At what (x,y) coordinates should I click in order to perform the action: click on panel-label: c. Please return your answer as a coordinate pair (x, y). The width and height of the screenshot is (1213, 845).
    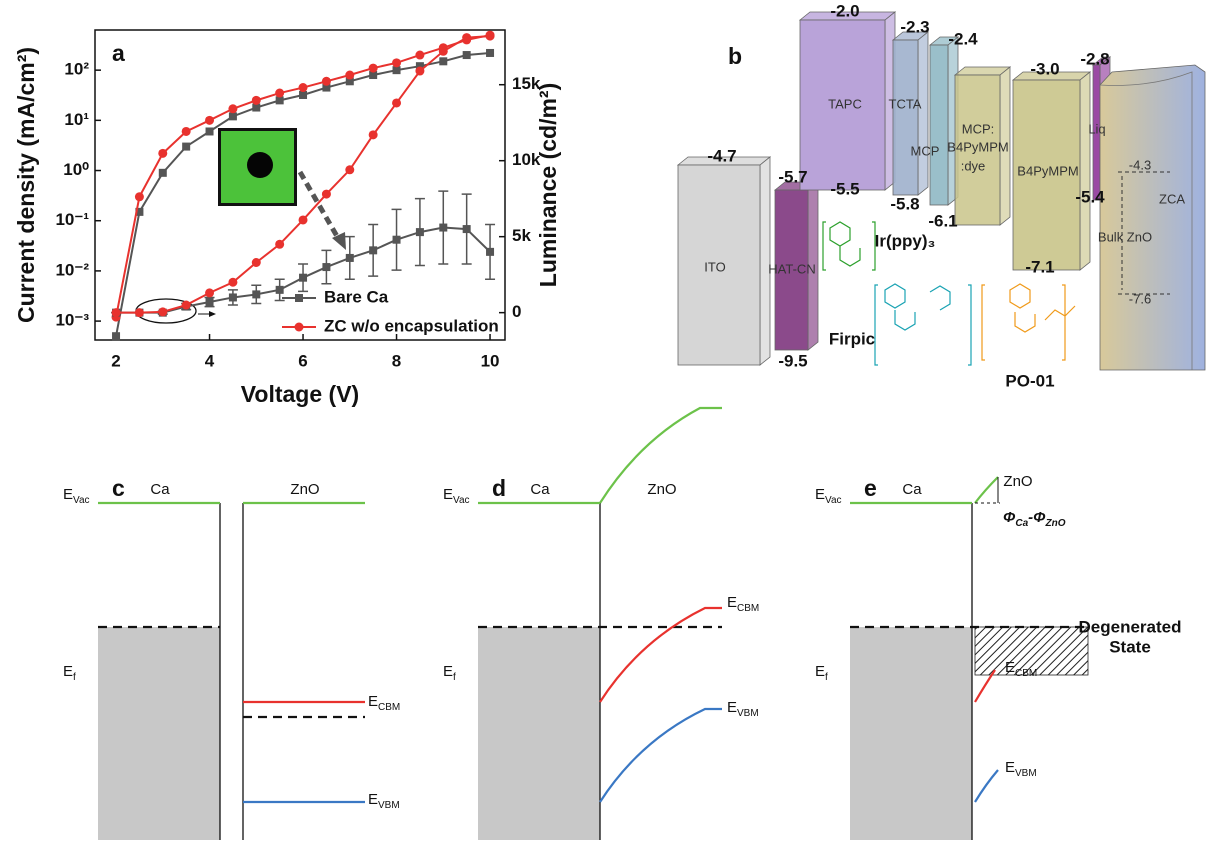
    Looking at the image, I should click on (118, 488).